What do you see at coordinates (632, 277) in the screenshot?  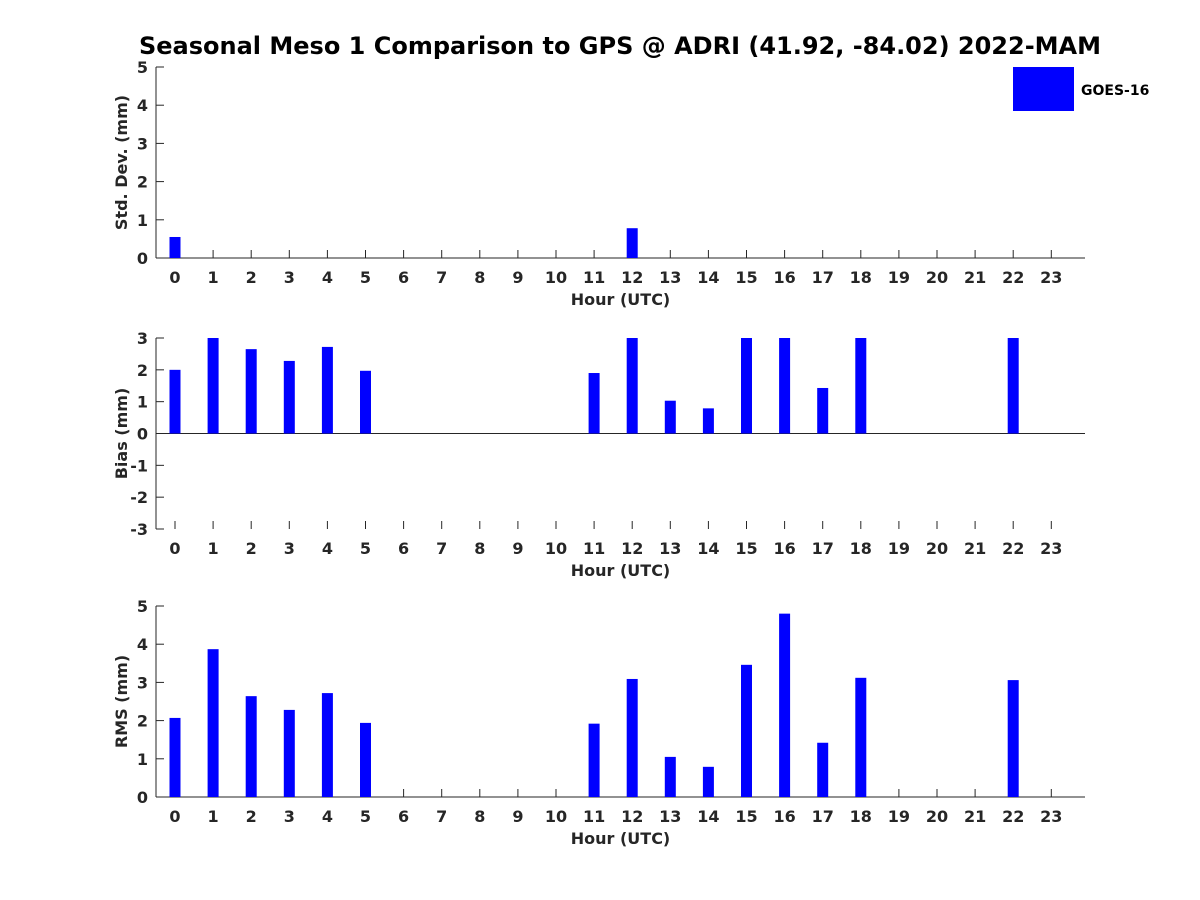 I see `x-tick-label: 12` at bounding box center [632, 277].